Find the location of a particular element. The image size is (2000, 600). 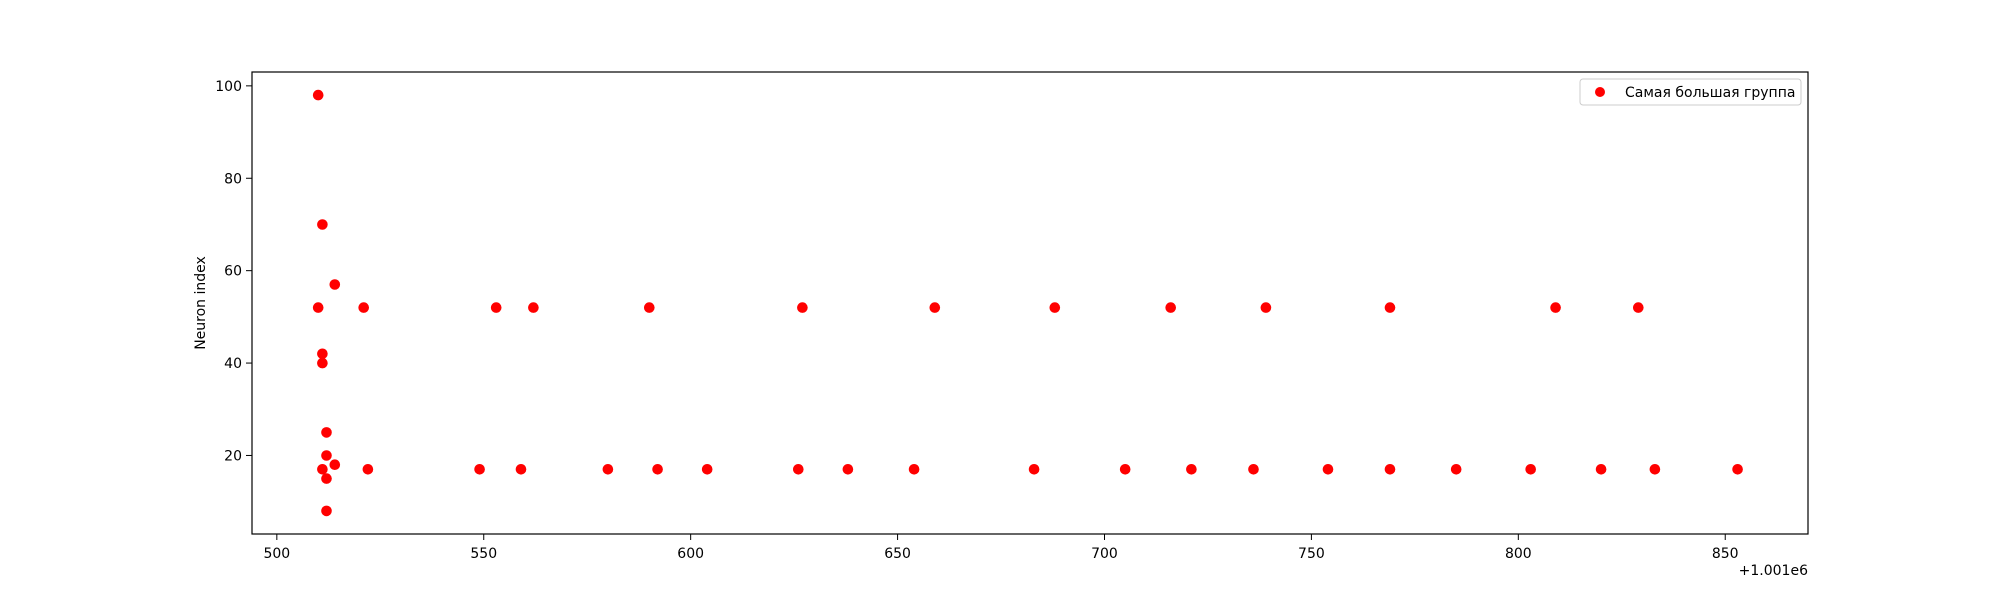

y-axis-label: Neuron index is located at coordinates (201, 303).